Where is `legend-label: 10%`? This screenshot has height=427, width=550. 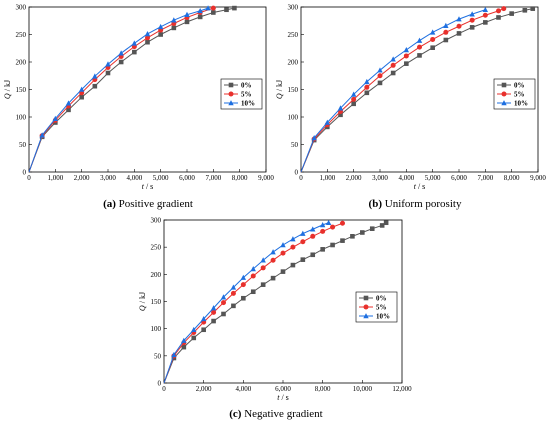 legend-label: 10% is located at coordinates (383, 317).